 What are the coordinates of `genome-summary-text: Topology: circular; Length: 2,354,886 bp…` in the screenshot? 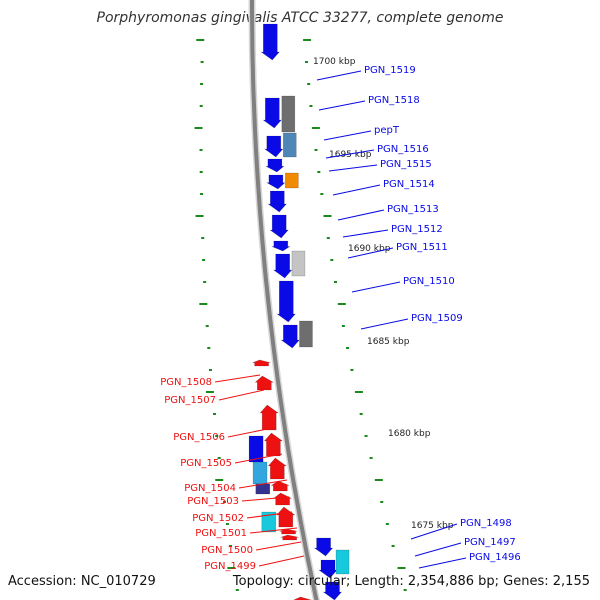 It's located at (411, 581).